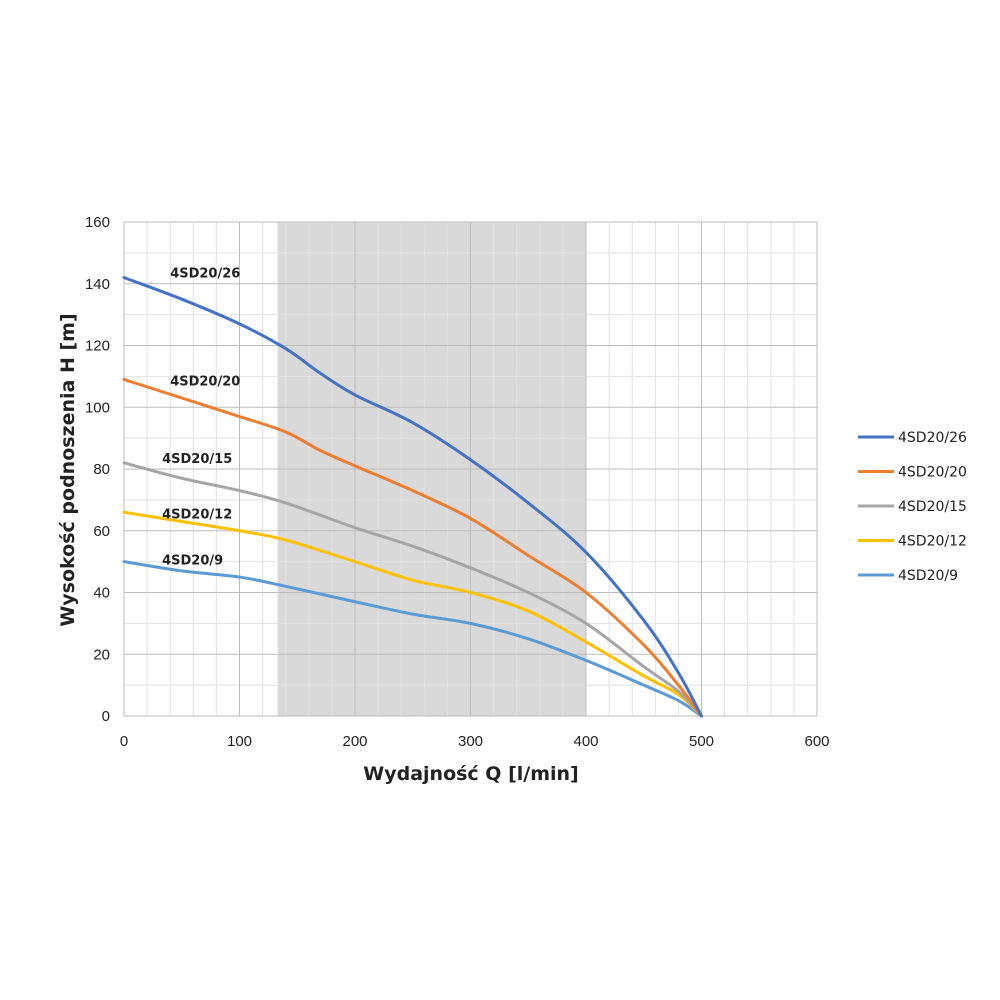 The image size is (1000, 1000). Describe the element at coordinates (101, 469) in the screenshot. I see `y-tick-label: 80` at that location.